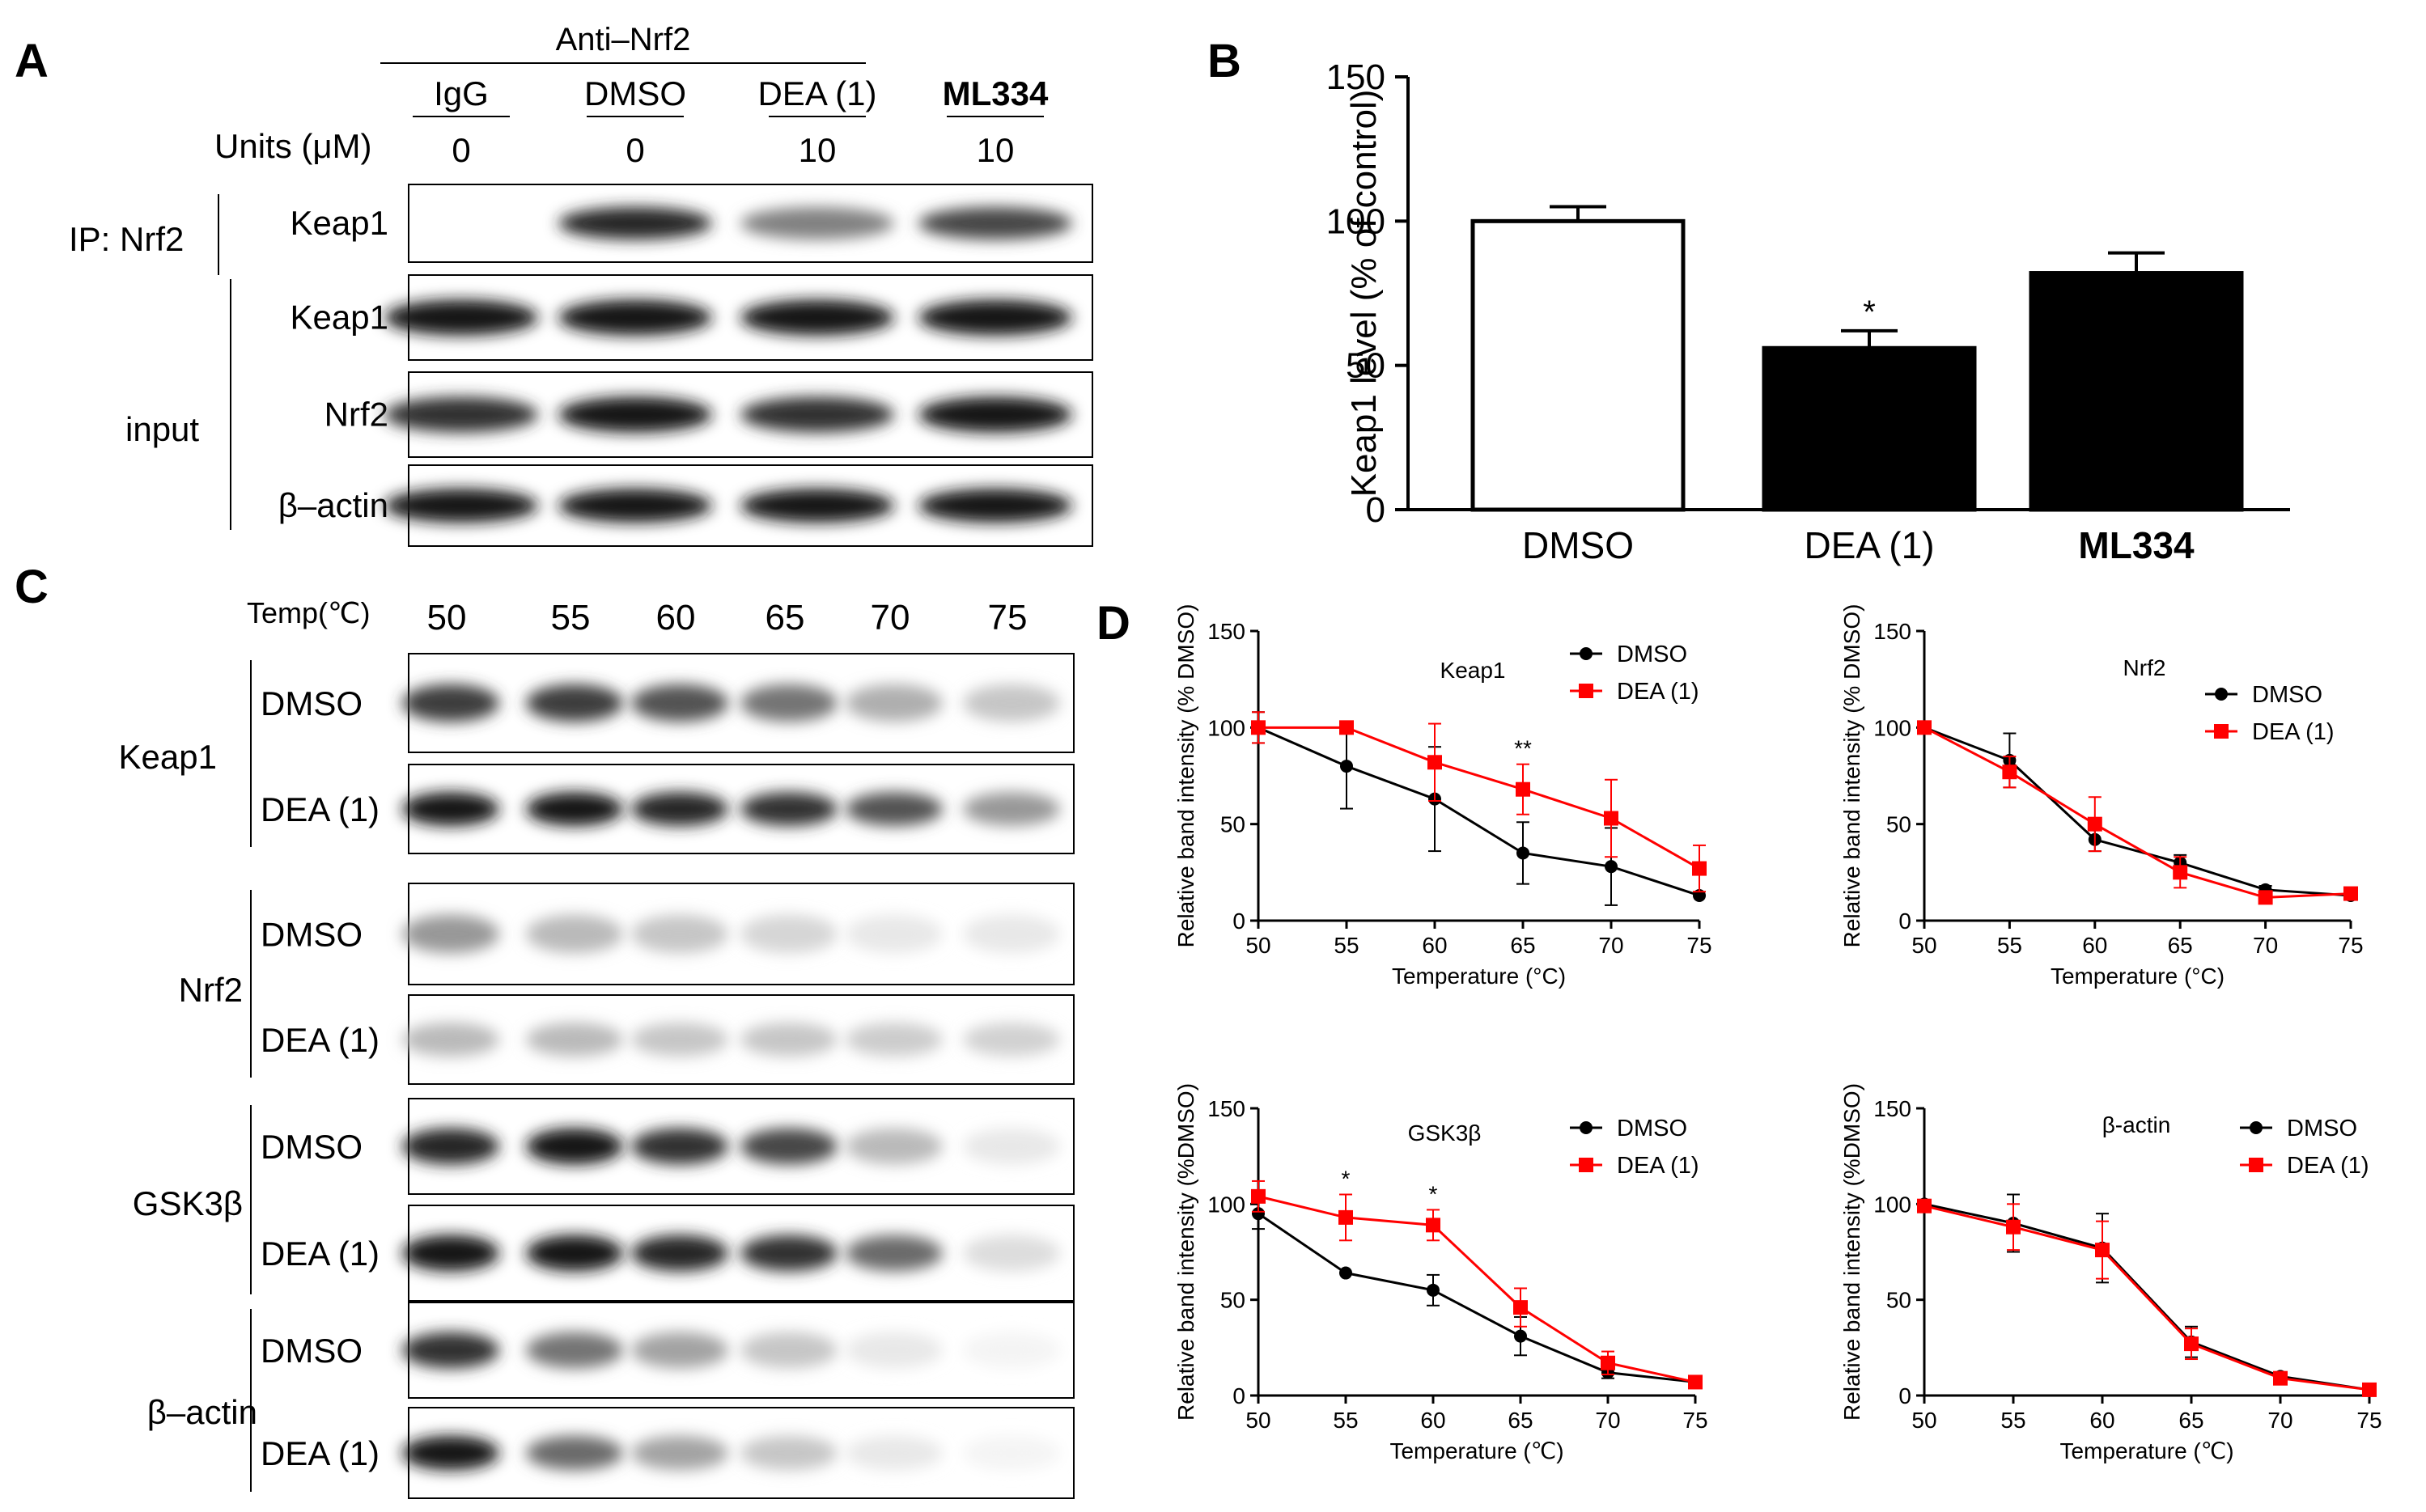  I want to click on ip-label: IP: Nrf2, so click(126, 239).